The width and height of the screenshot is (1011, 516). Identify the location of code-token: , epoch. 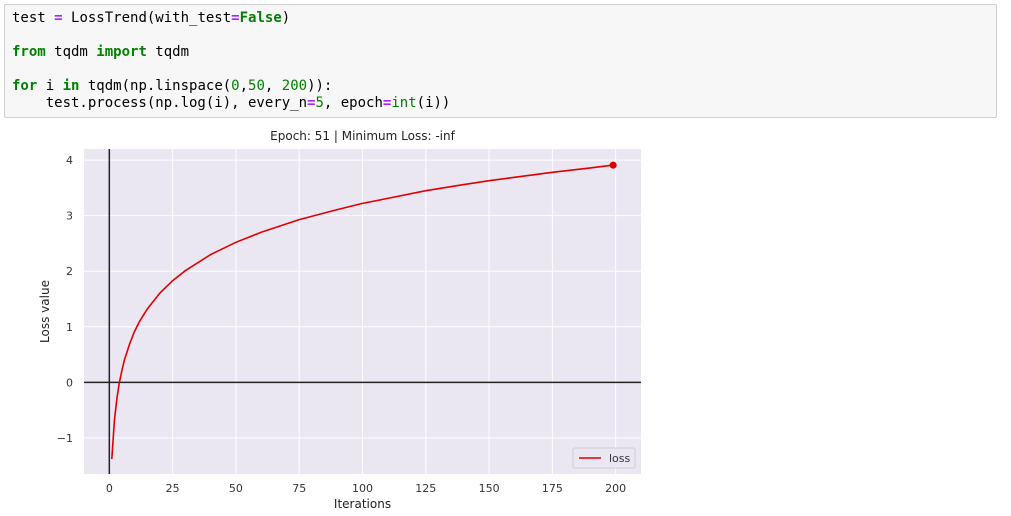
(353, 103).